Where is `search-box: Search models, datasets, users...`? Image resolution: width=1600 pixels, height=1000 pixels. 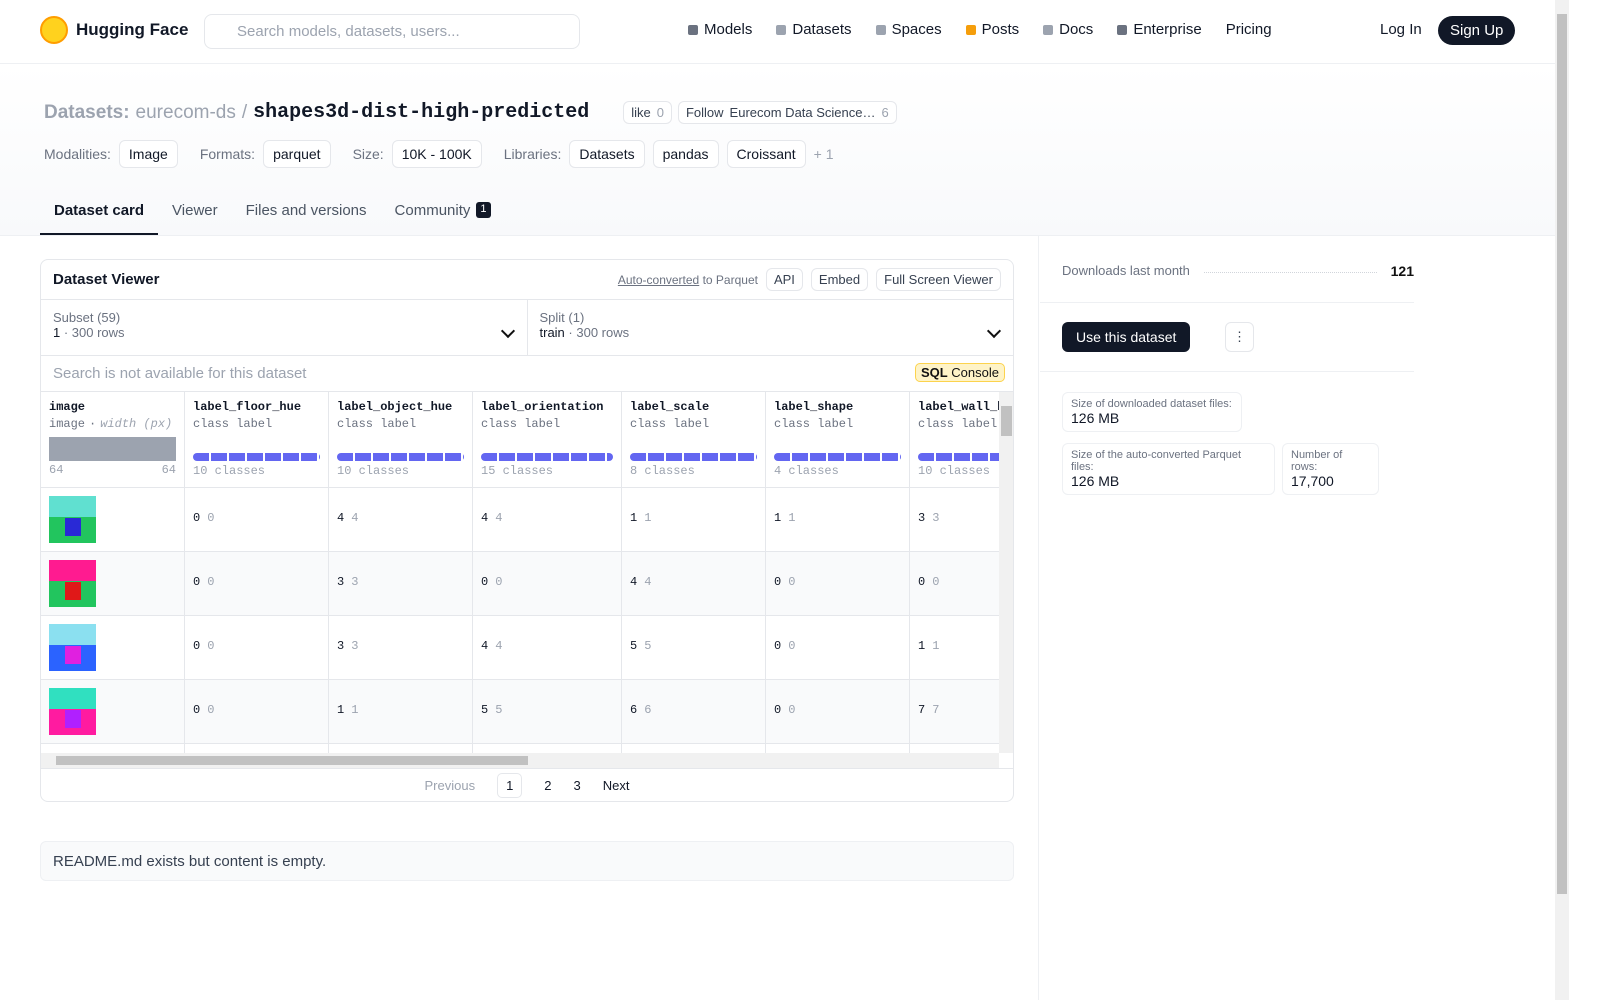 search-box: Search models, datasets, users... is located at coordinates (392, 31).